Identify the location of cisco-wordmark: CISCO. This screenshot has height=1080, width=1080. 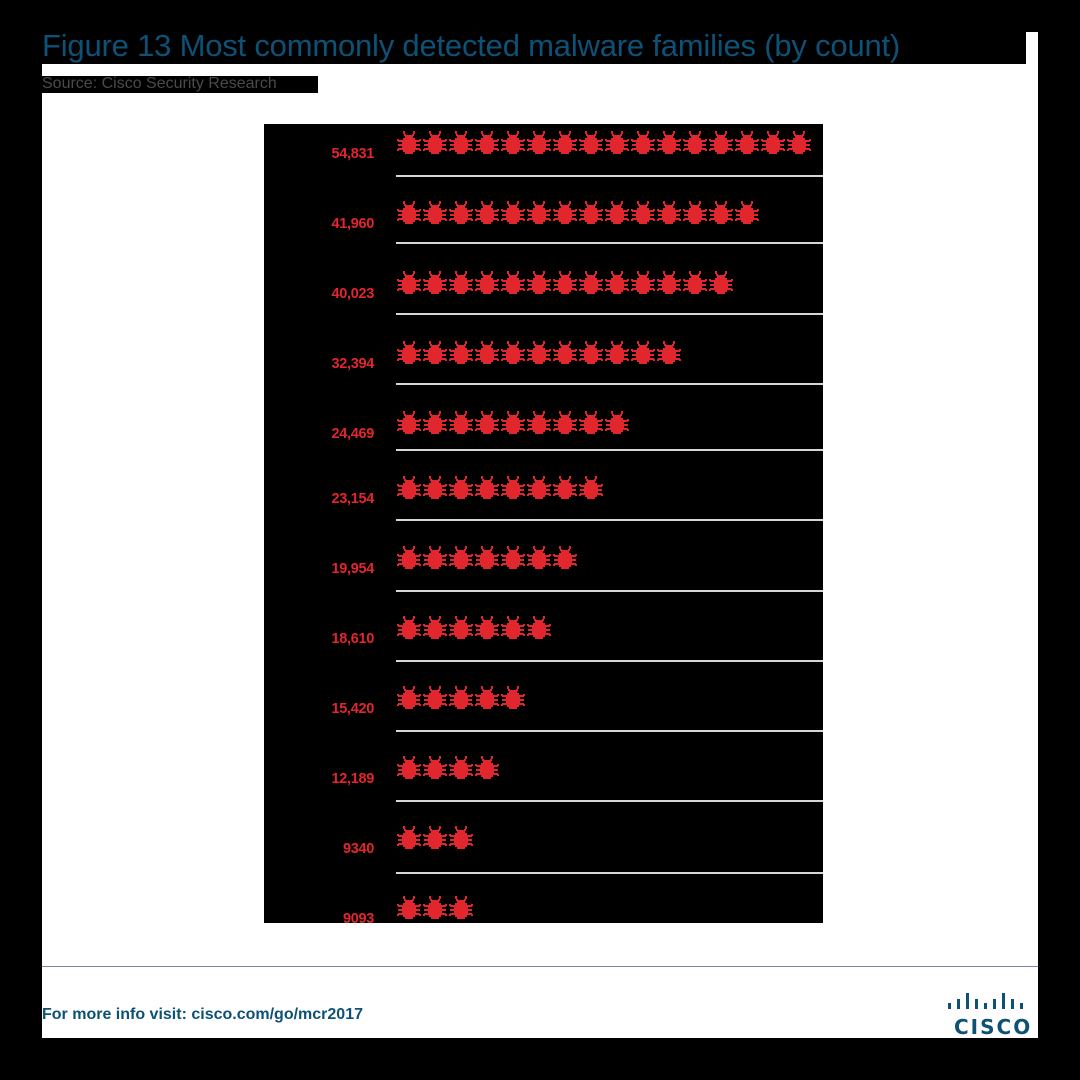
(993, 1027).